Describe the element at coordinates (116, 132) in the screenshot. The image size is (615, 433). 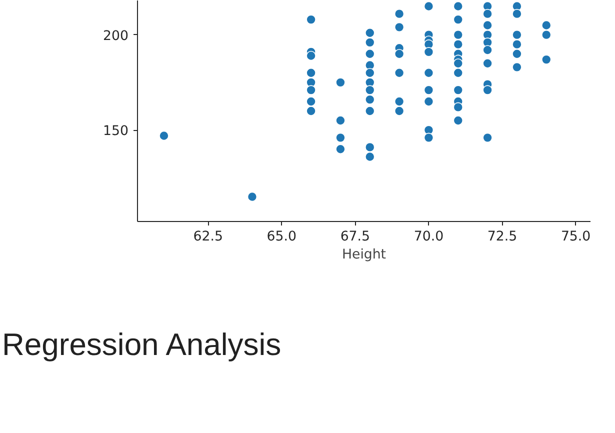
I see `y-tick-label: 150` at that location.